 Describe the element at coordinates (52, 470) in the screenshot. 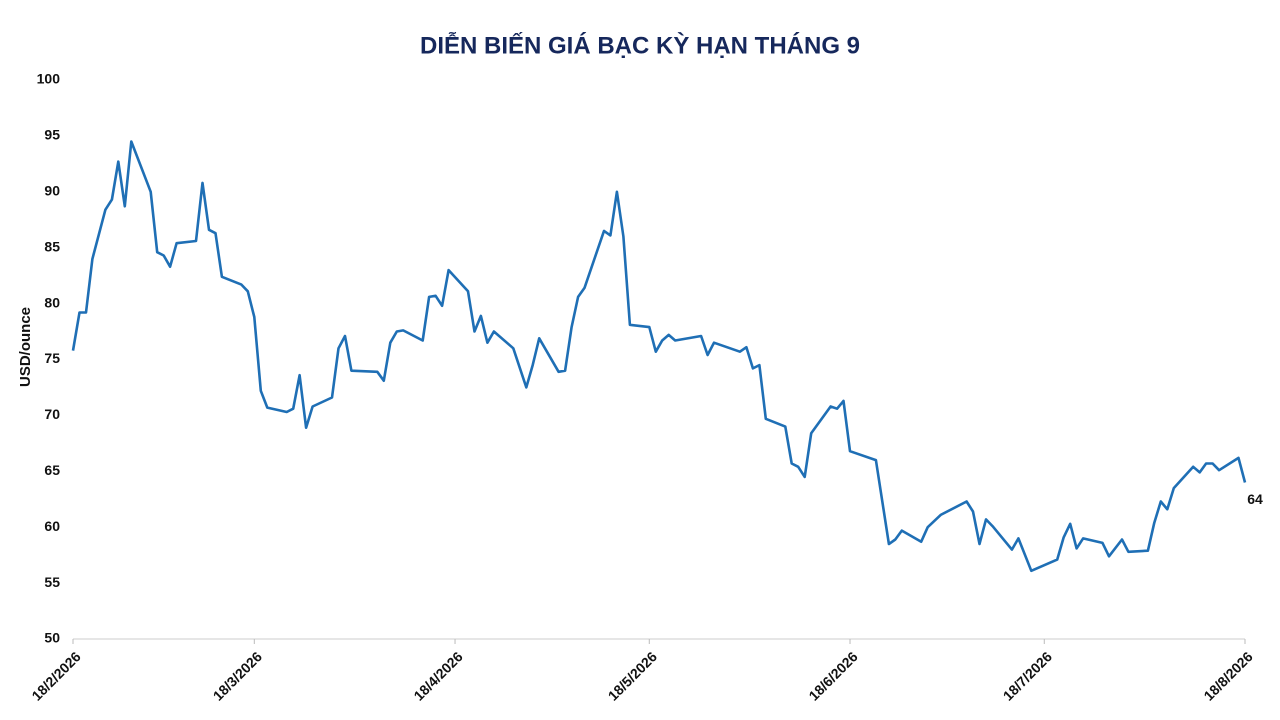

I see `y-tick-label: 65` at that location.